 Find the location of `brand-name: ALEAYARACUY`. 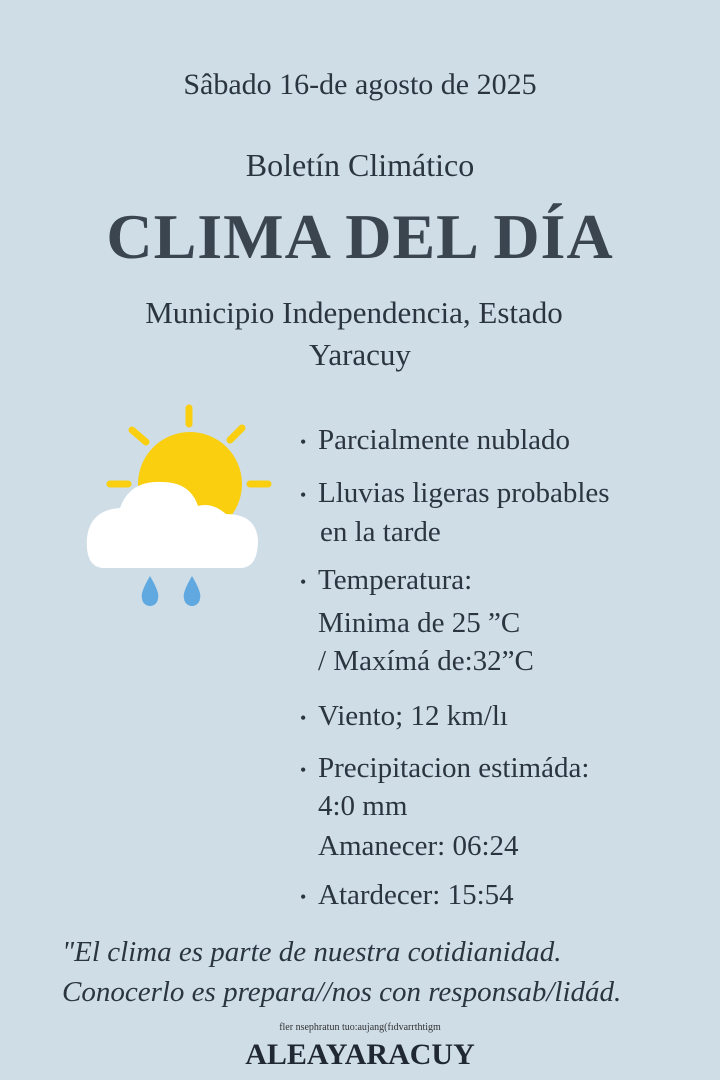

brand-name: ALEAYARACUY is located at coordinates (360, 1054).